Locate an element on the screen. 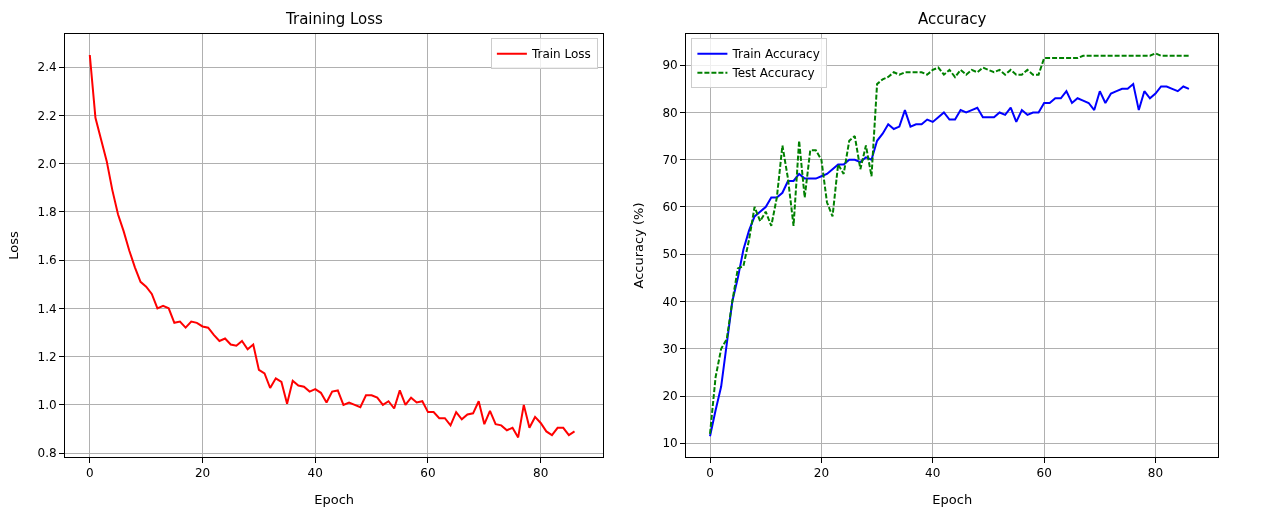  y-tick-label: 1.8 is located at coordinates (47, 212).